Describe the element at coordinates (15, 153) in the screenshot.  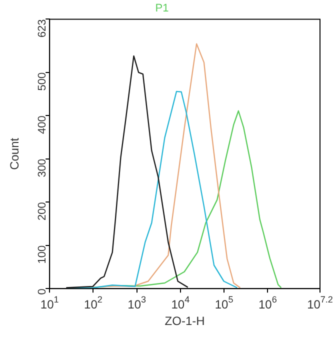
I see `y-axis-title: Count` at that location.